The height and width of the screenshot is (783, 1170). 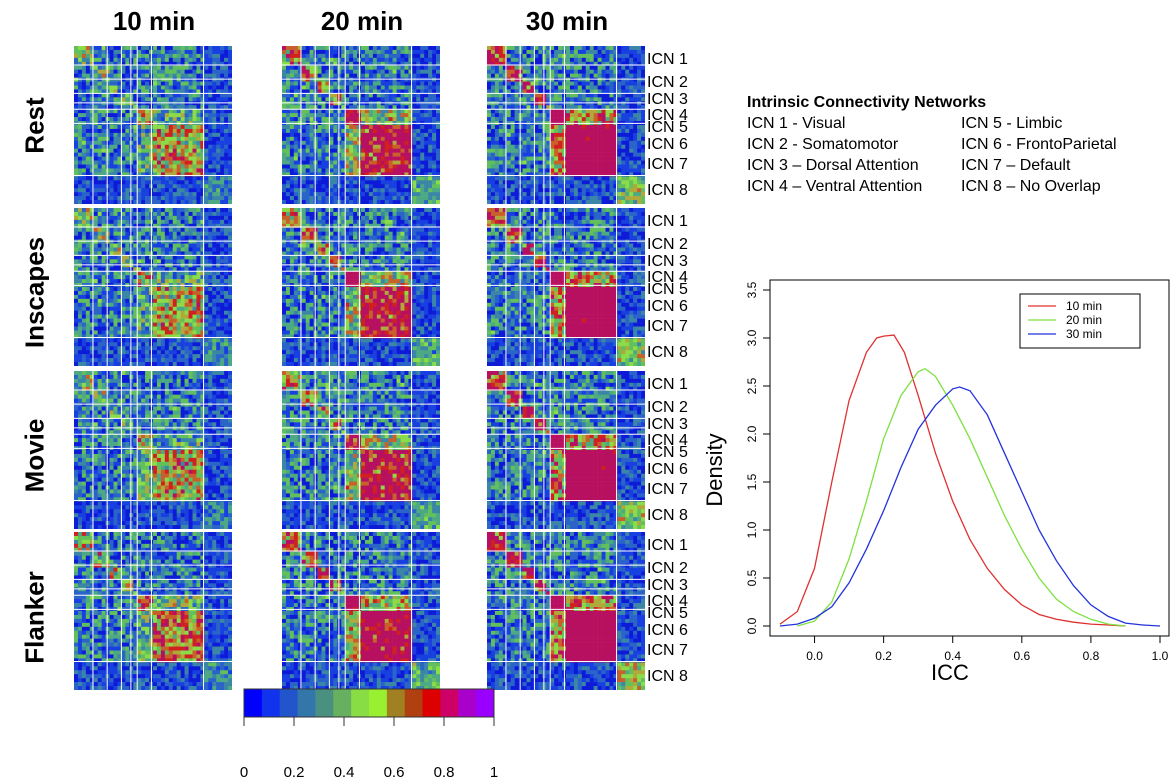 I want to click on legend-label: 20 min, so click(x=1084, y=320).